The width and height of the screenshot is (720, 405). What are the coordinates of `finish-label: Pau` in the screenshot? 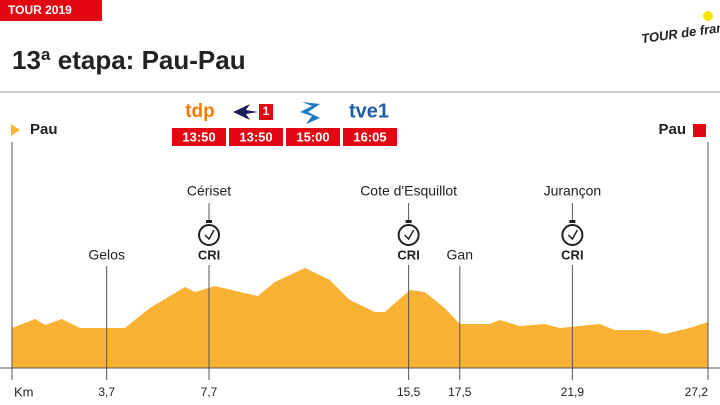 It's located at (672, 129).